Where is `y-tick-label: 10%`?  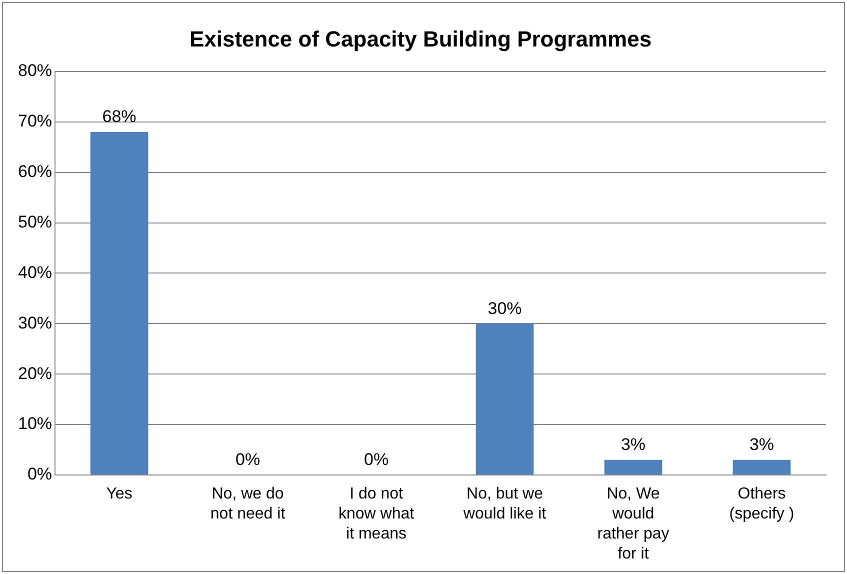 y-tick-label: 10% is located at coordinates (35, 424).